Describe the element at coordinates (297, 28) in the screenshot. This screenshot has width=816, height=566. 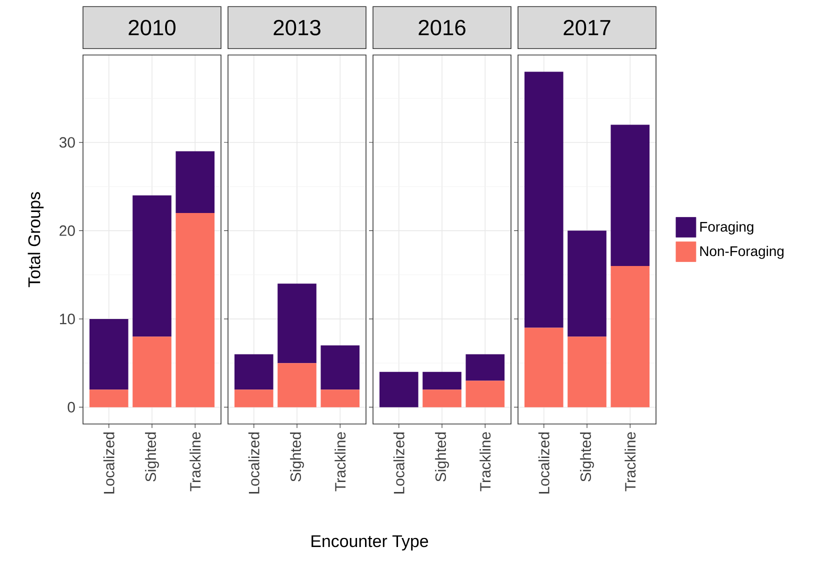
I see `chart-title: 2013` at that location.